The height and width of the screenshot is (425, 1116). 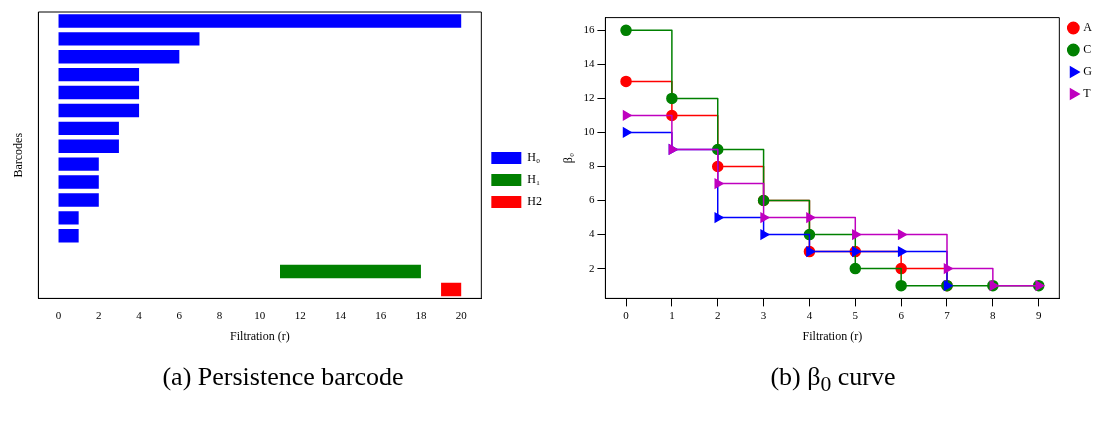 What do you see at coordinates (589, 131) in the screenshot?
I see `y-tick-label: 10` at bounding box center [589, 131].